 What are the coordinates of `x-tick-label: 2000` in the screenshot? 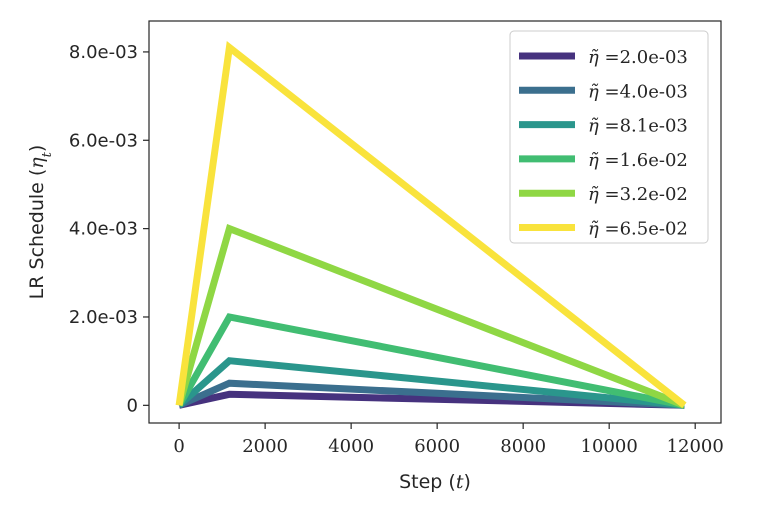 It's located at (265, 446).